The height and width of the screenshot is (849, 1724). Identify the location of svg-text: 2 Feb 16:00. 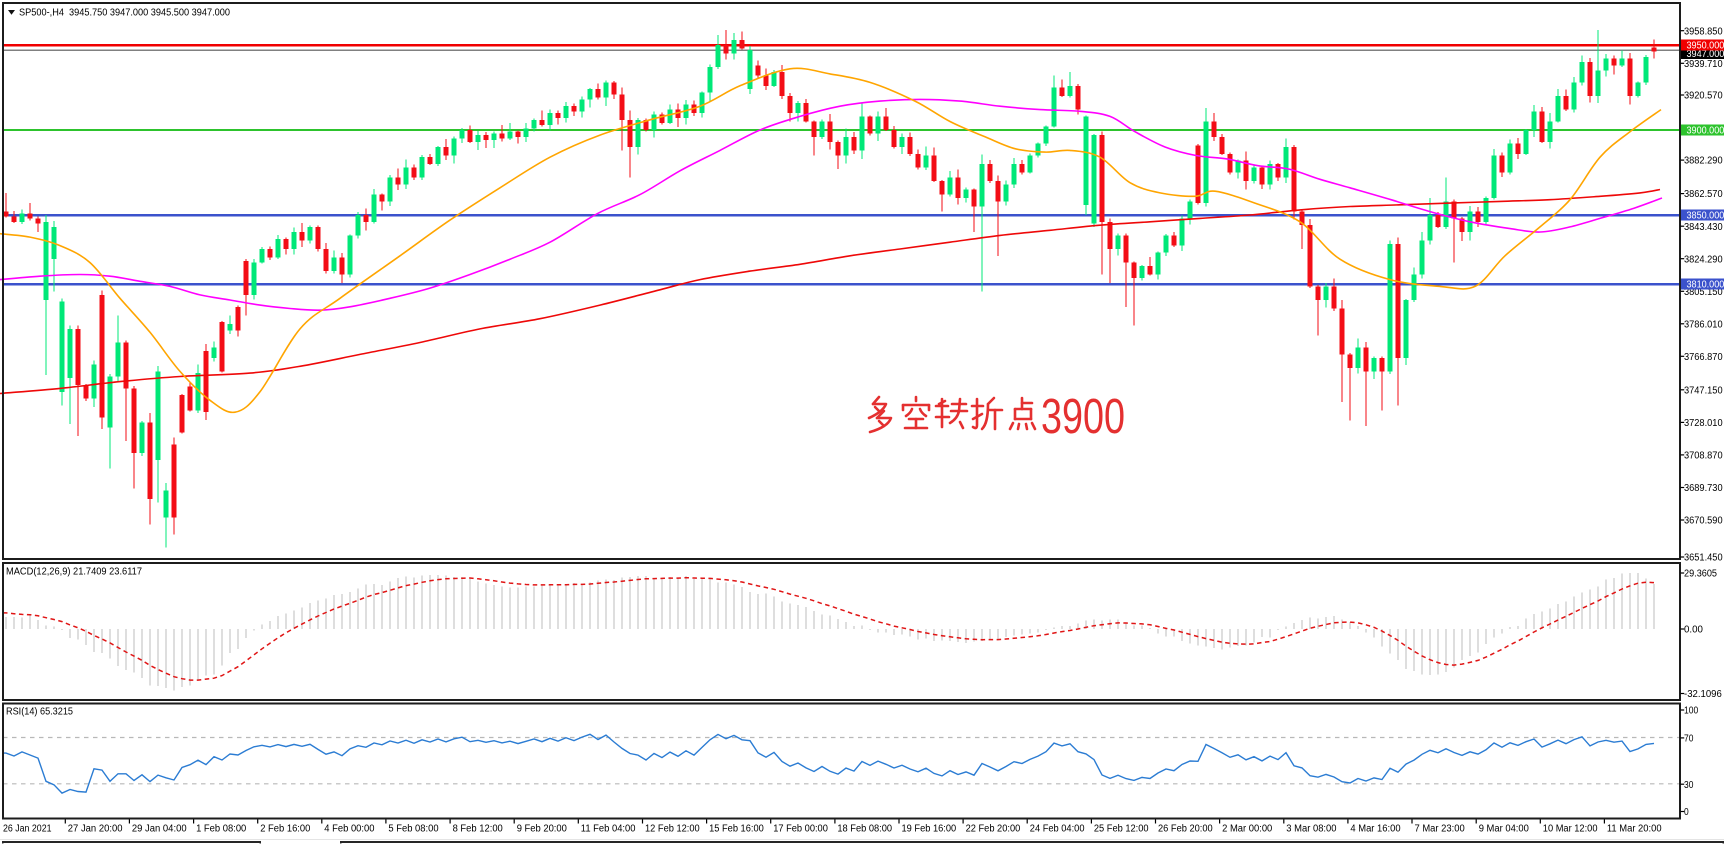
(285, 829).